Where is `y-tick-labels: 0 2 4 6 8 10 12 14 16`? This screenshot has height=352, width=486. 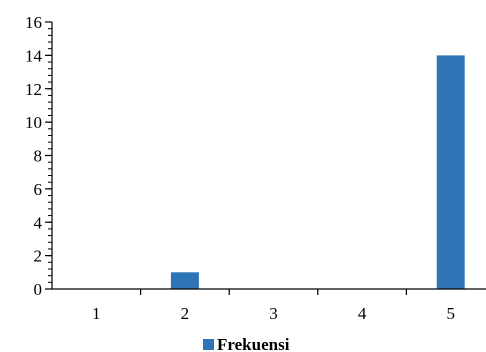
y-tick-labels: 0 2 4 6 8 10 12 14 16 is located at coordinates (34, 156).